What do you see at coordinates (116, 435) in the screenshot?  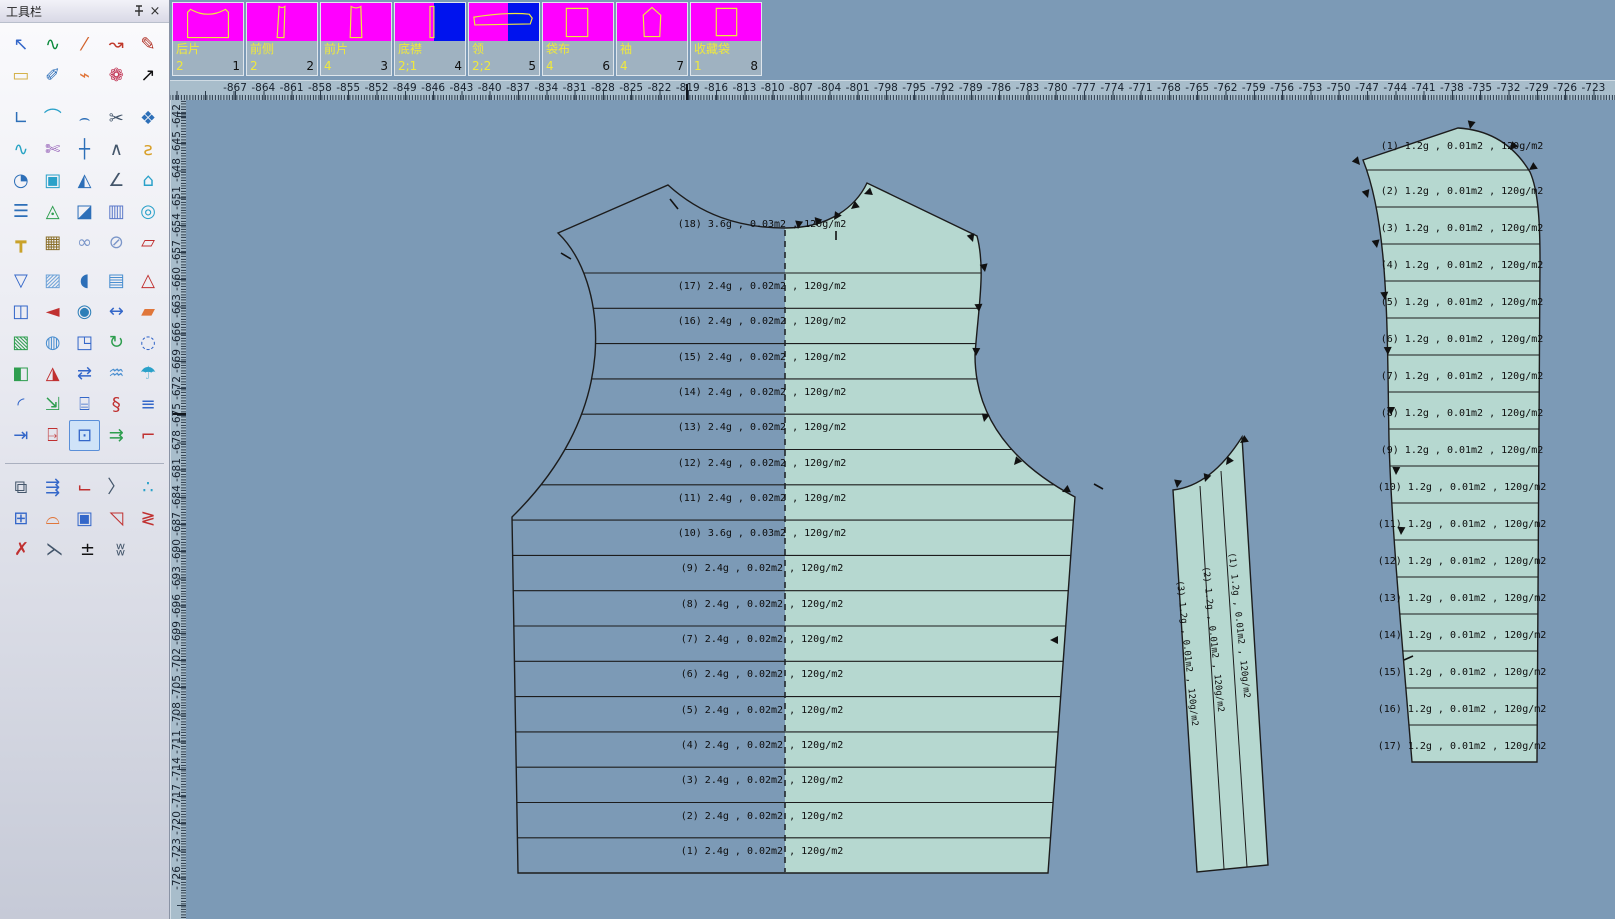 I see `tool-seam-inward: ⇉` at bounding box center [116, 435].